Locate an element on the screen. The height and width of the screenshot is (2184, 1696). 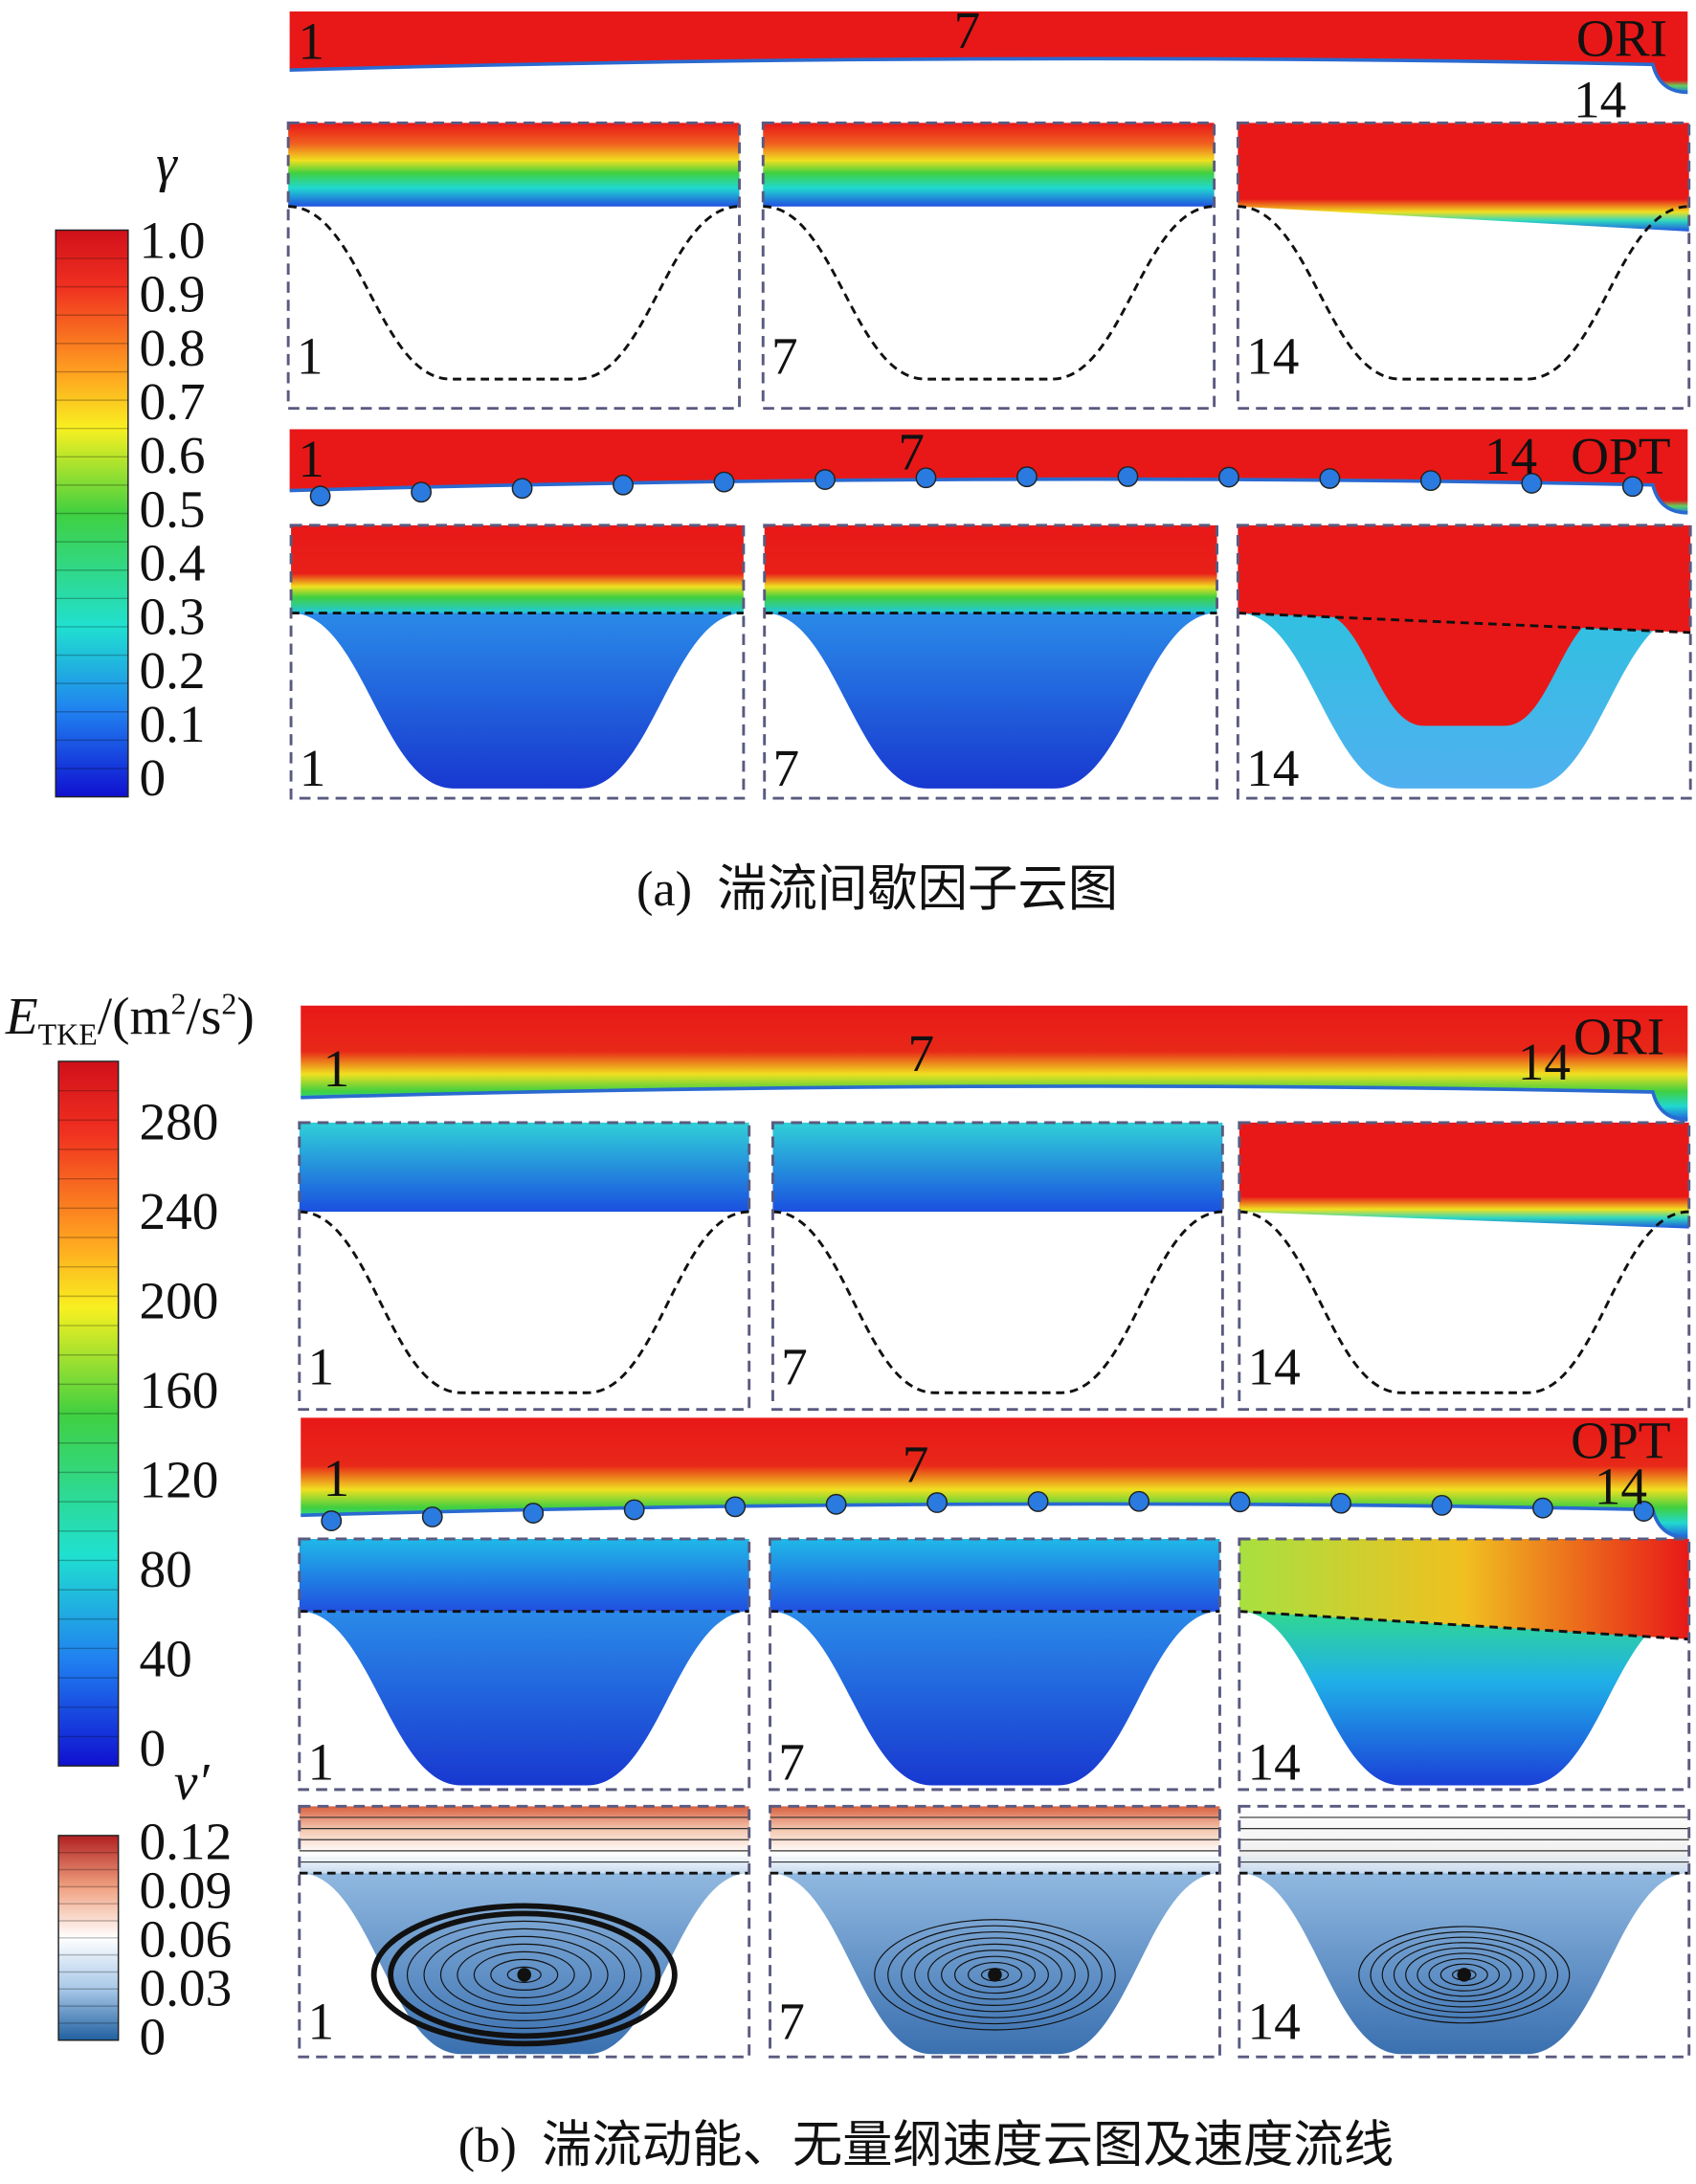
colorbar-tick-label: 1.0 is located at coordinates (172, 241).